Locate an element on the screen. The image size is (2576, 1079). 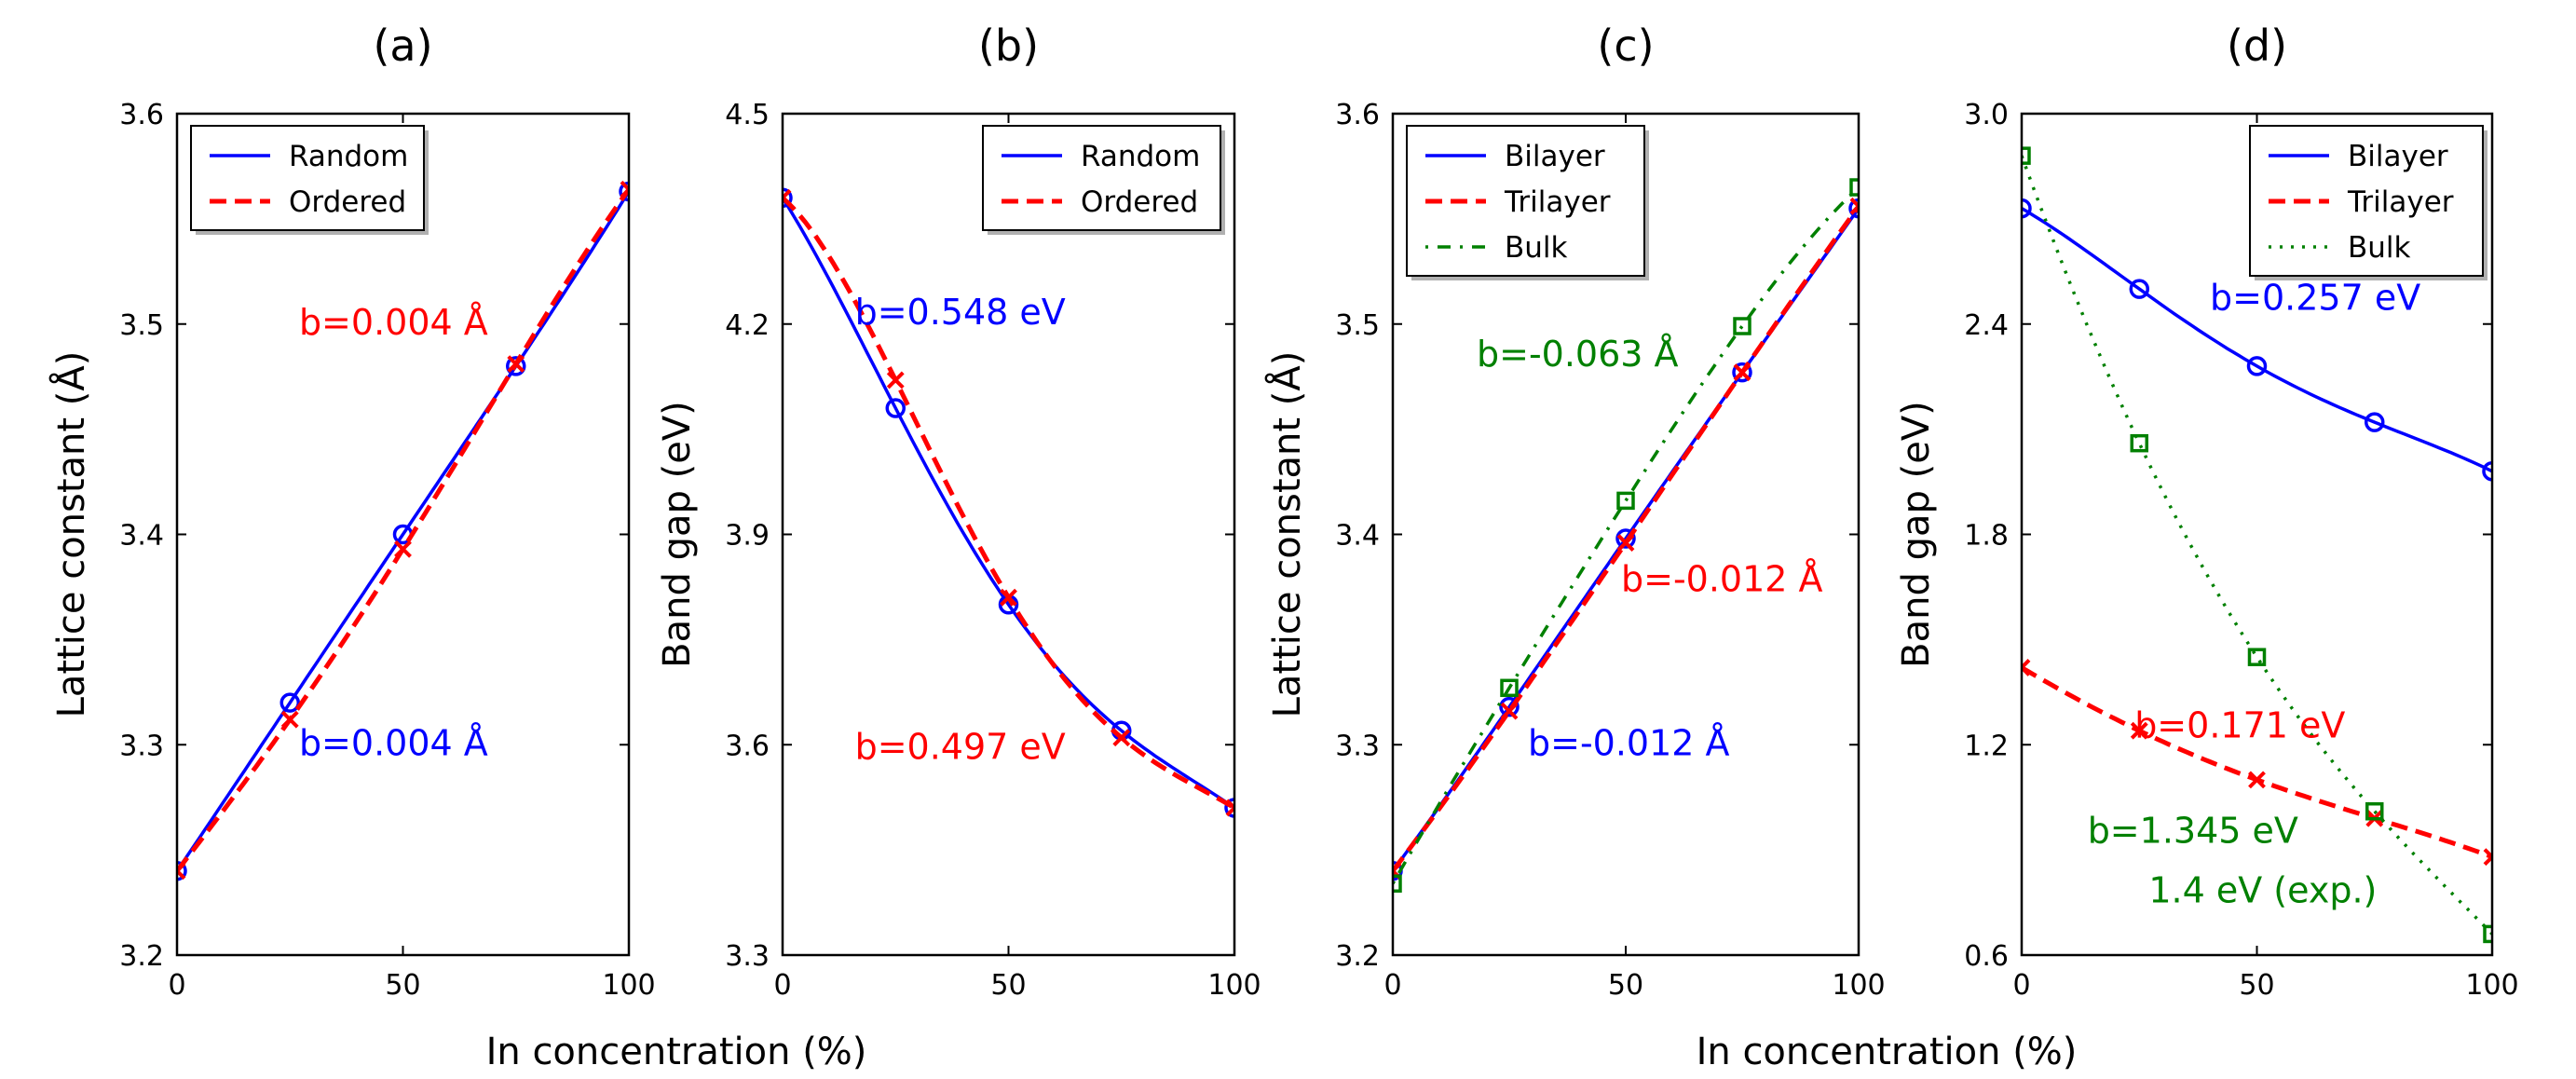
panel-label: (c) is located at coordinates (1625, 45).